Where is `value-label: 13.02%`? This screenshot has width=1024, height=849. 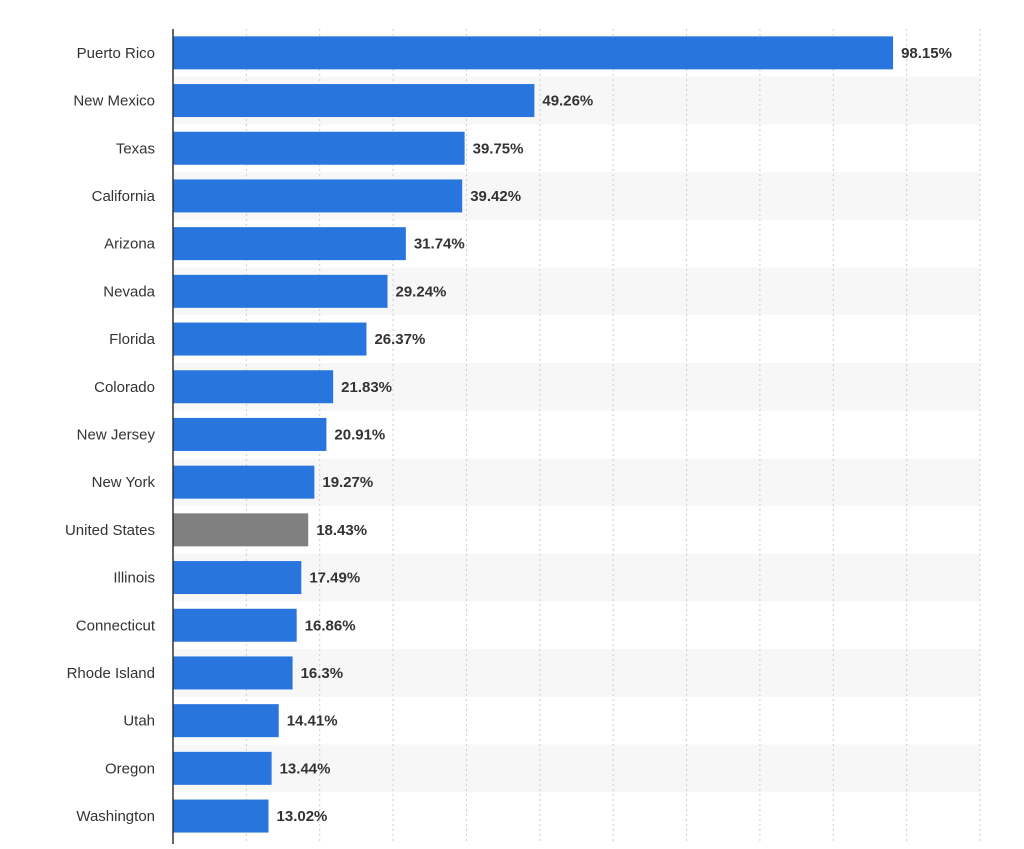 value-label: 13.02% is located at coordinates (302, 816).